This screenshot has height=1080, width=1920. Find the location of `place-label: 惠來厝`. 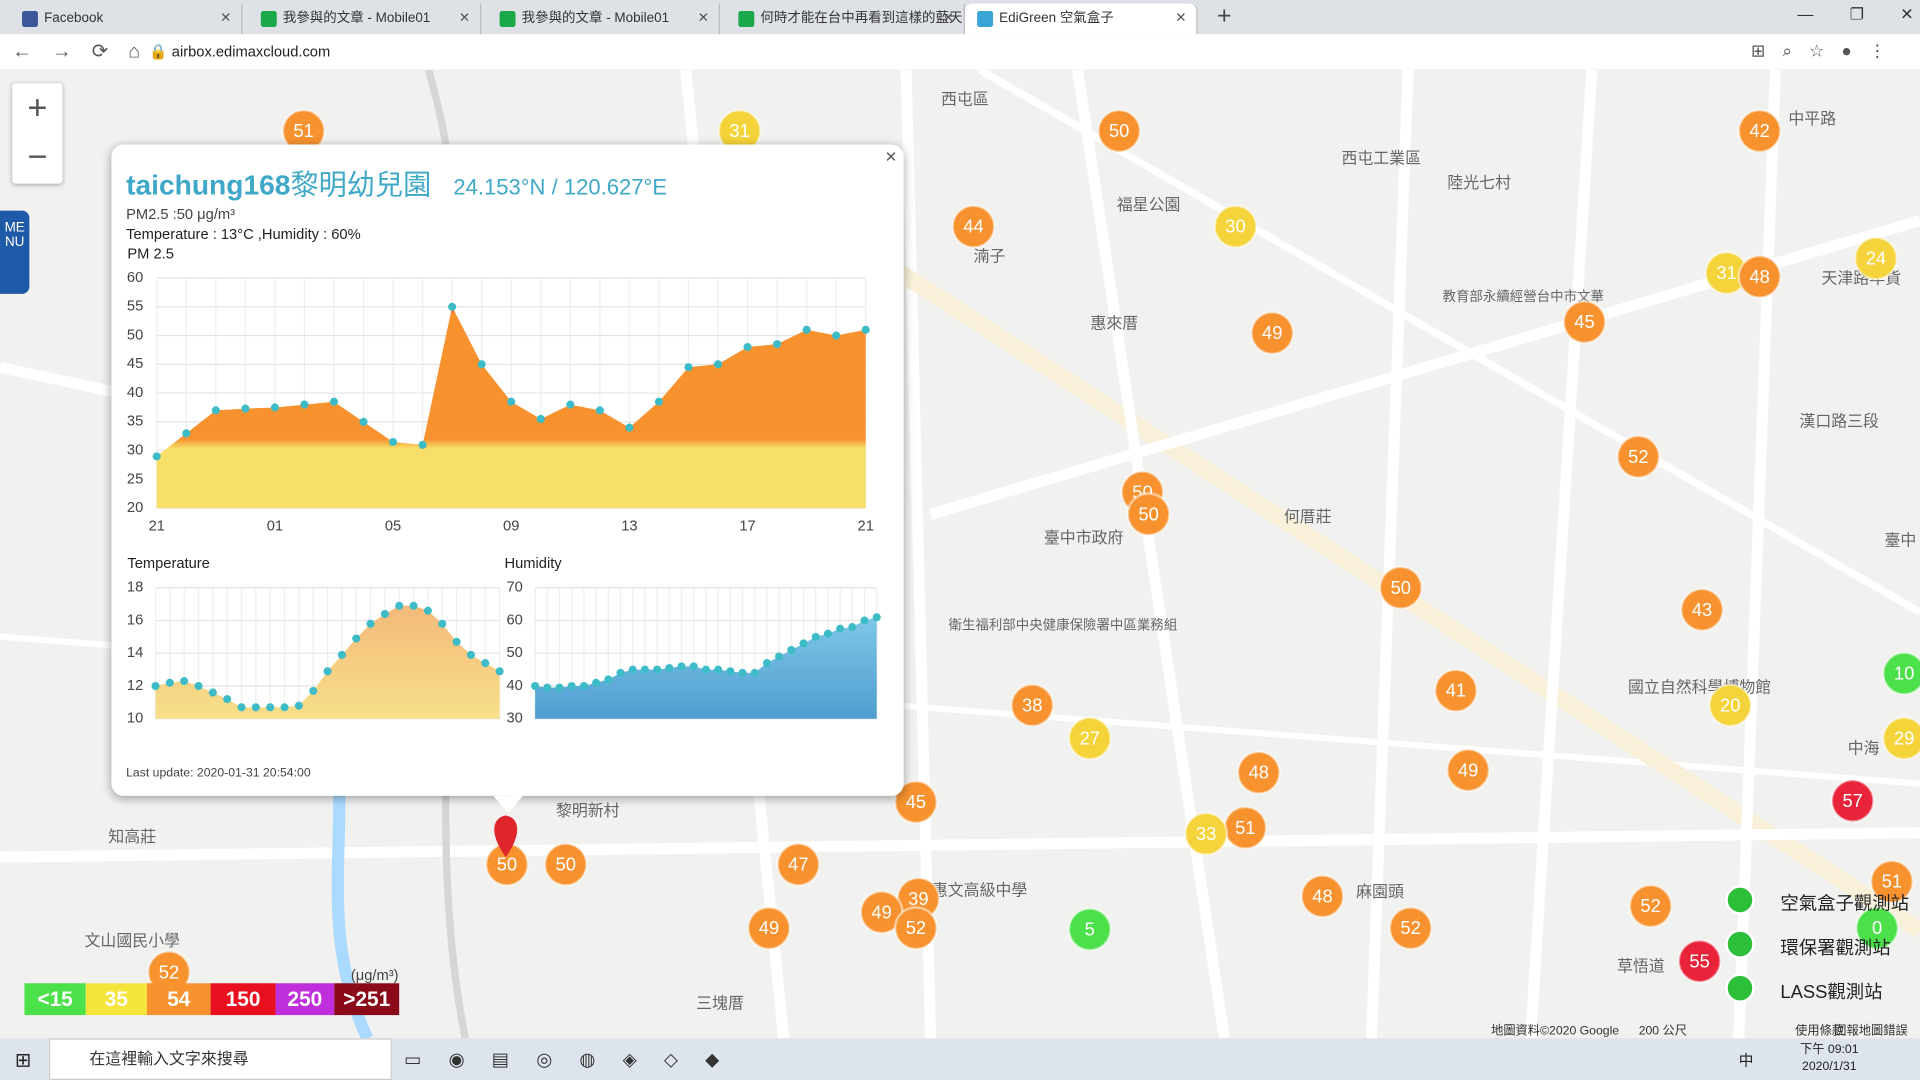

place-label: 惠來厝 is located at coordinates (1114, 324).